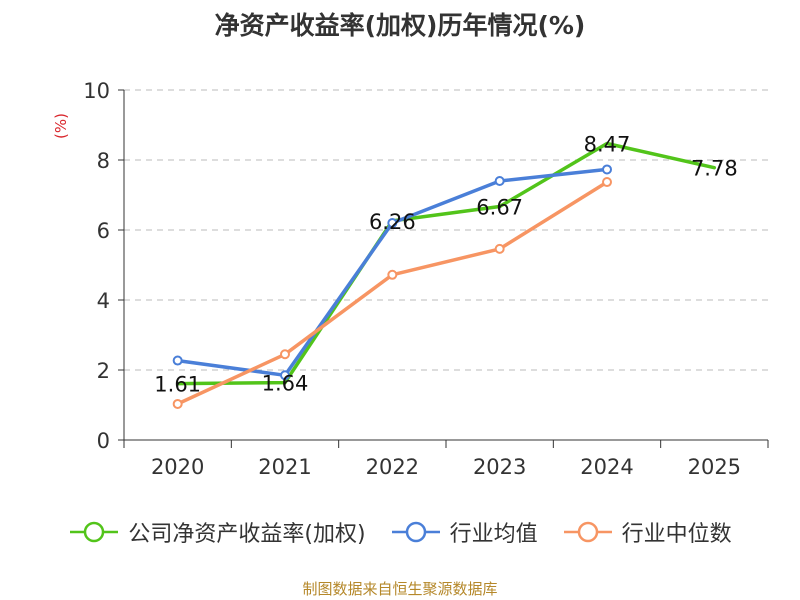 This screenshot has width=800, height=600. What do you see at coordinates (284, 467) in the screenshot?
I see `x-tick-label: 2021` at bounding box center [284, 467].